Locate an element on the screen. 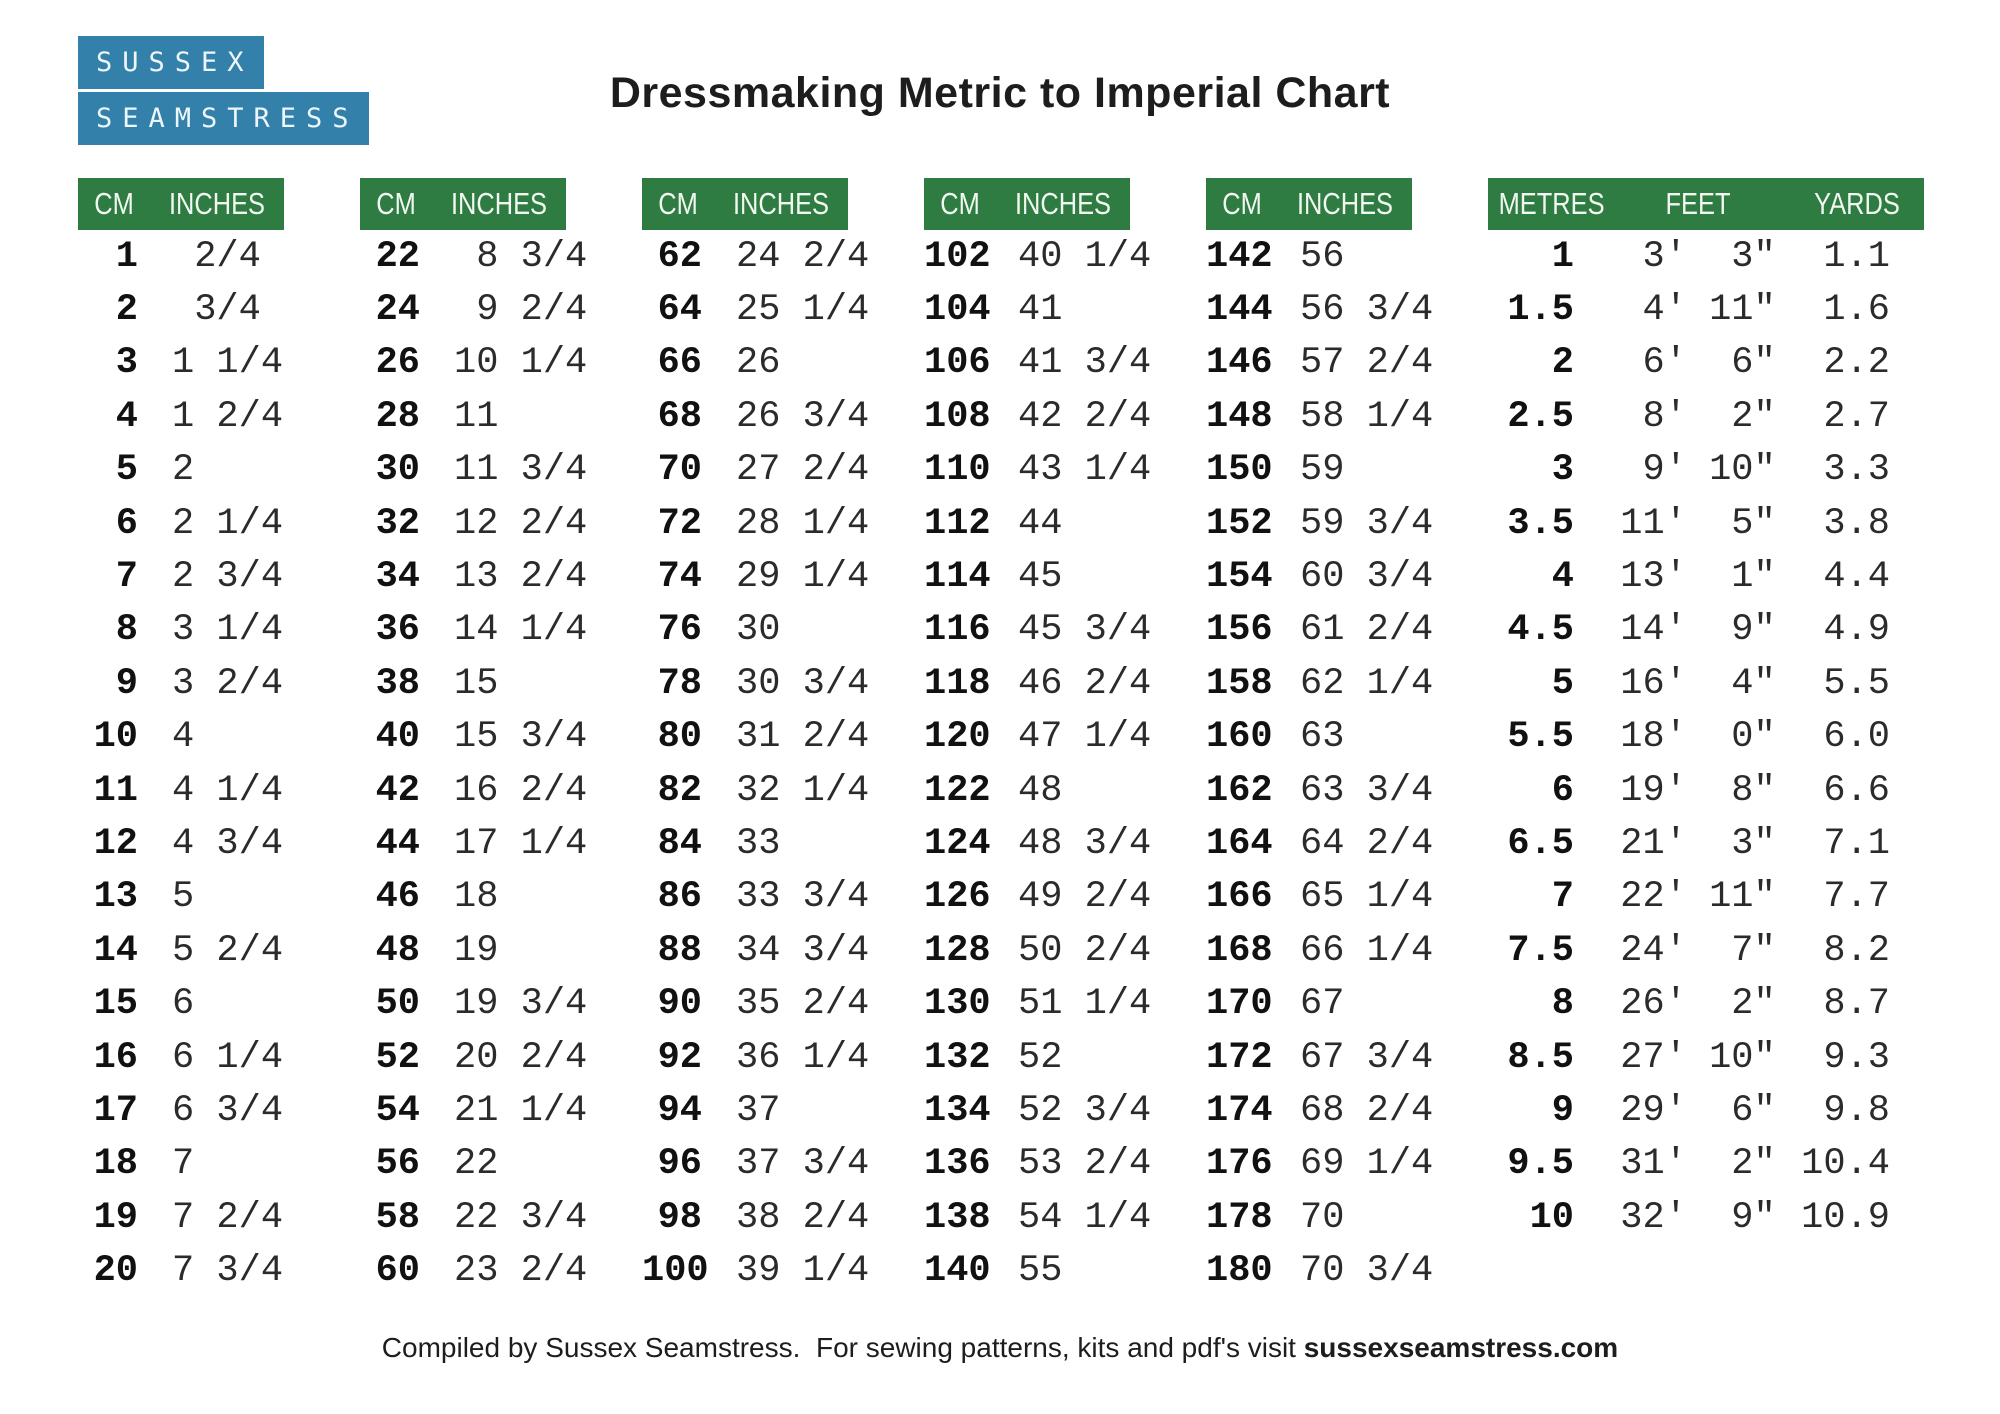 This screenshot has height=1414, width=2000. table-row: 14 5 2/4 is located at coordinates (181, 950).